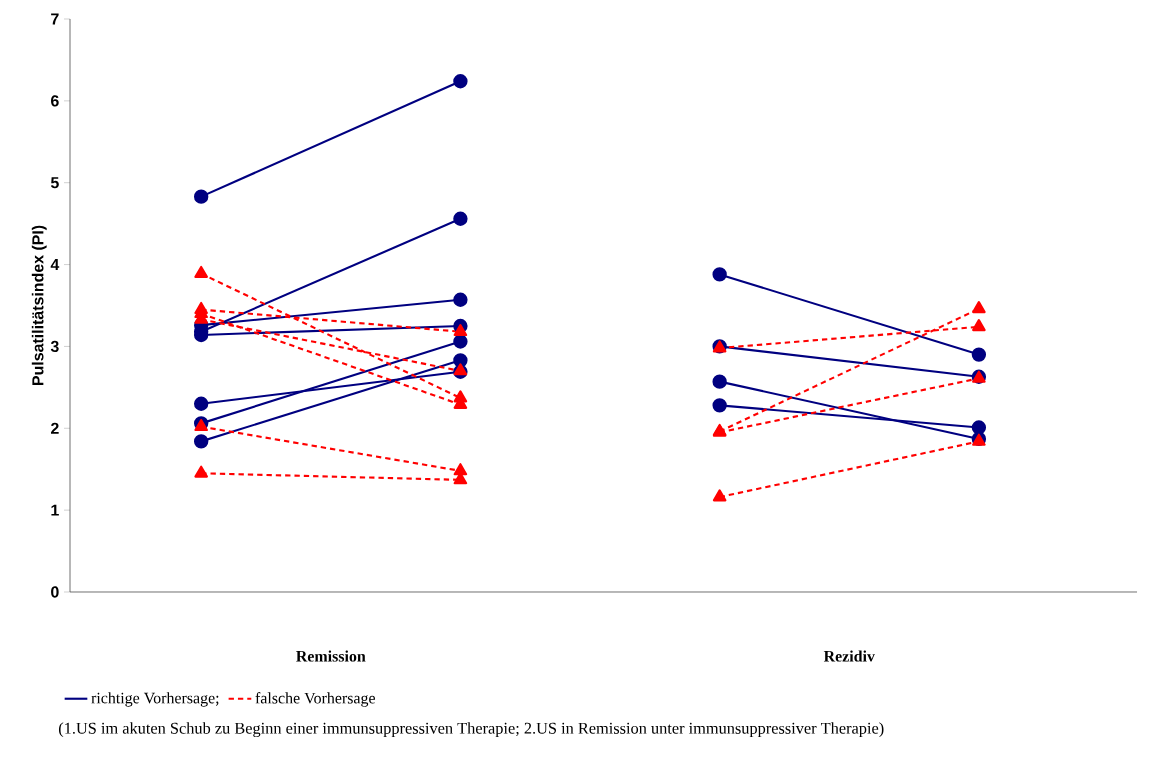  Describe the element at coordinates (849, 656) in the screenshot. I see `text: Rezidiv` at that location.